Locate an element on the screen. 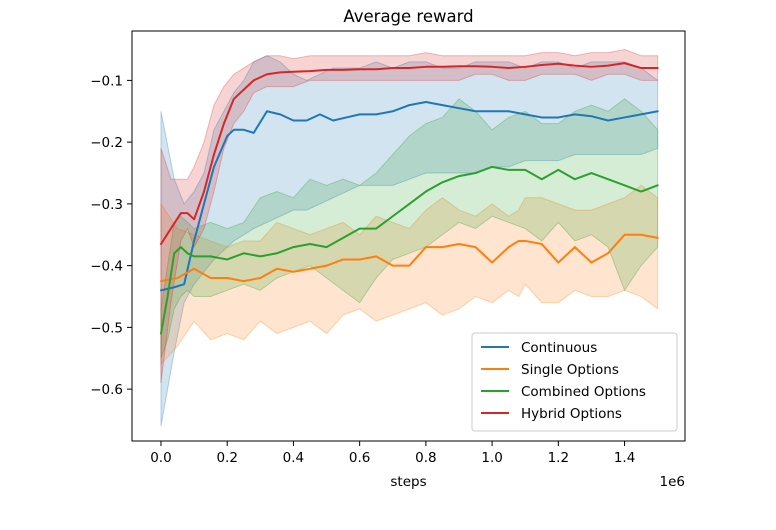  x-tick-label: 0.8 is located at coordinates (425, 458).